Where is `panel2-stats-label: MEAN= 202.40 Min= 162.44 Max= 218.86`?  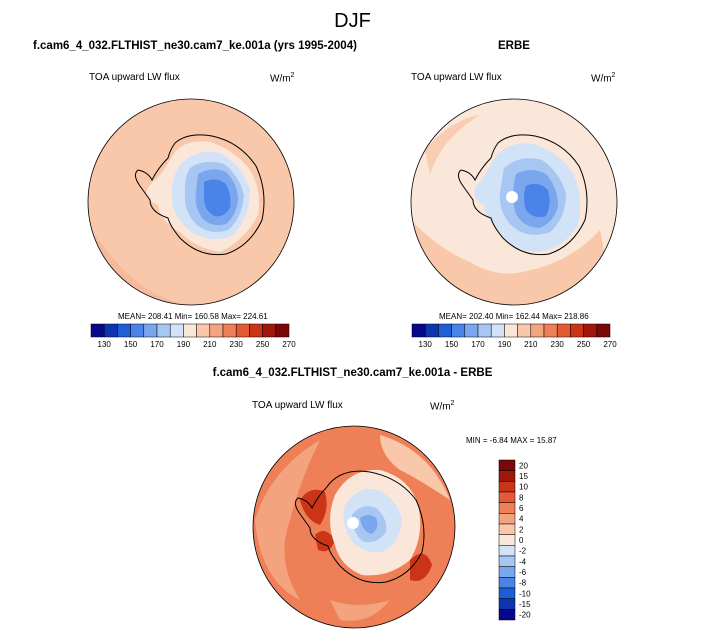 panel2-stats-label: MEAN= 202.40 Min= 162.44 Max= 218.86 is located at coordinates (514, 316).